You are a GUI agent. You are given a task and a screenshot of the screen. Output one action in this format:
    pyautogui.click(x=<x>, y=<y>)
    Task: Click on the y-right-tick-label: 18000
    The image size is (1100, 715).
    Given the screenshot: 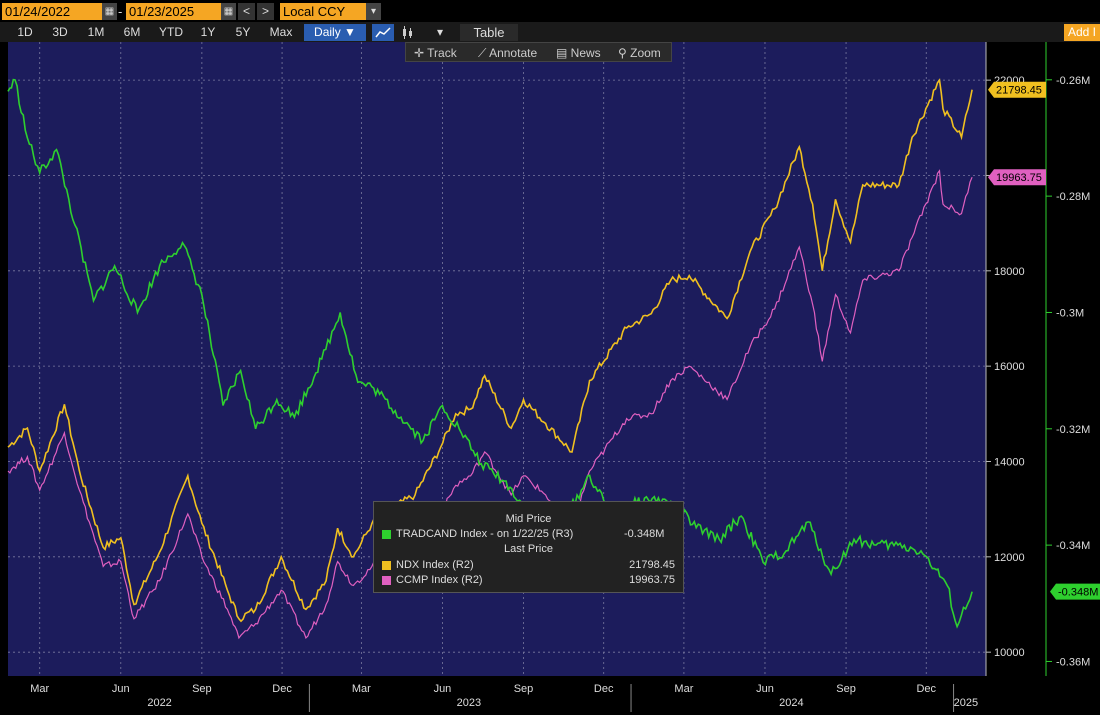 What is the action you would take?
    pyautogui.click(x=1009, y=272)
    